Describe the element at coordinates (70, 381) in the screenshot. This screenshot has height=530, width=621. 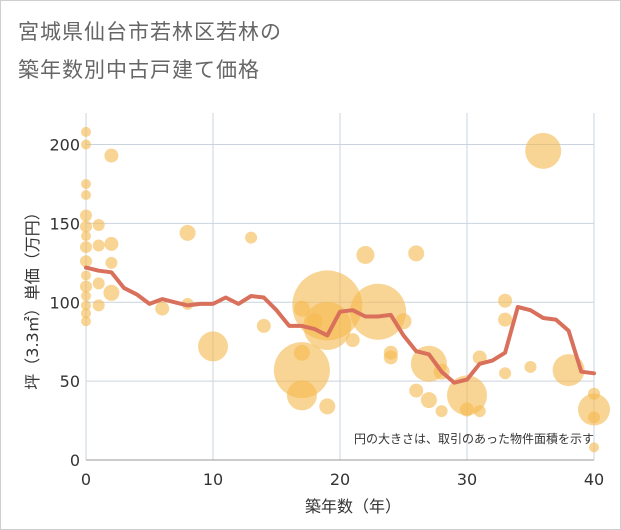
I see `y-tick-label: 50` at that location.